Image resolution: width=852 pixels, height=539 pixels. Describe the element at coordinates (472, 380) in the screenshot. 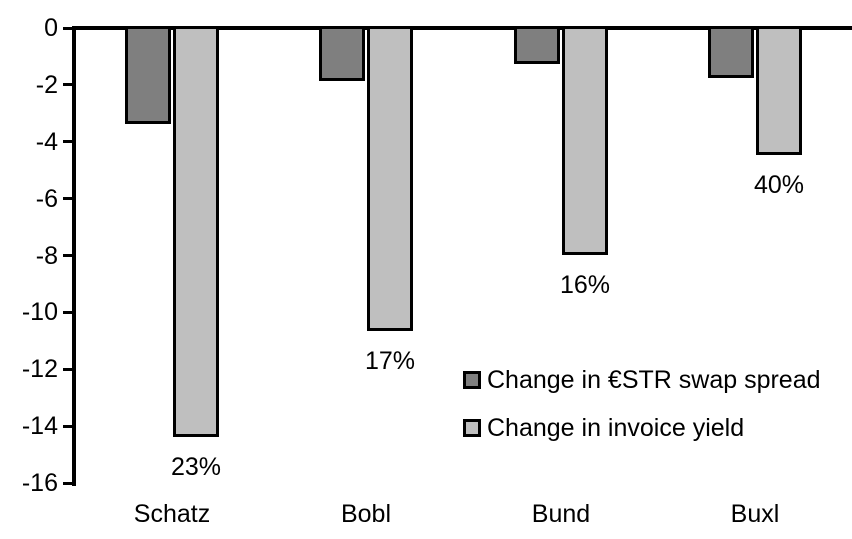

I see `legend-swatch-swap-spread` at that location.